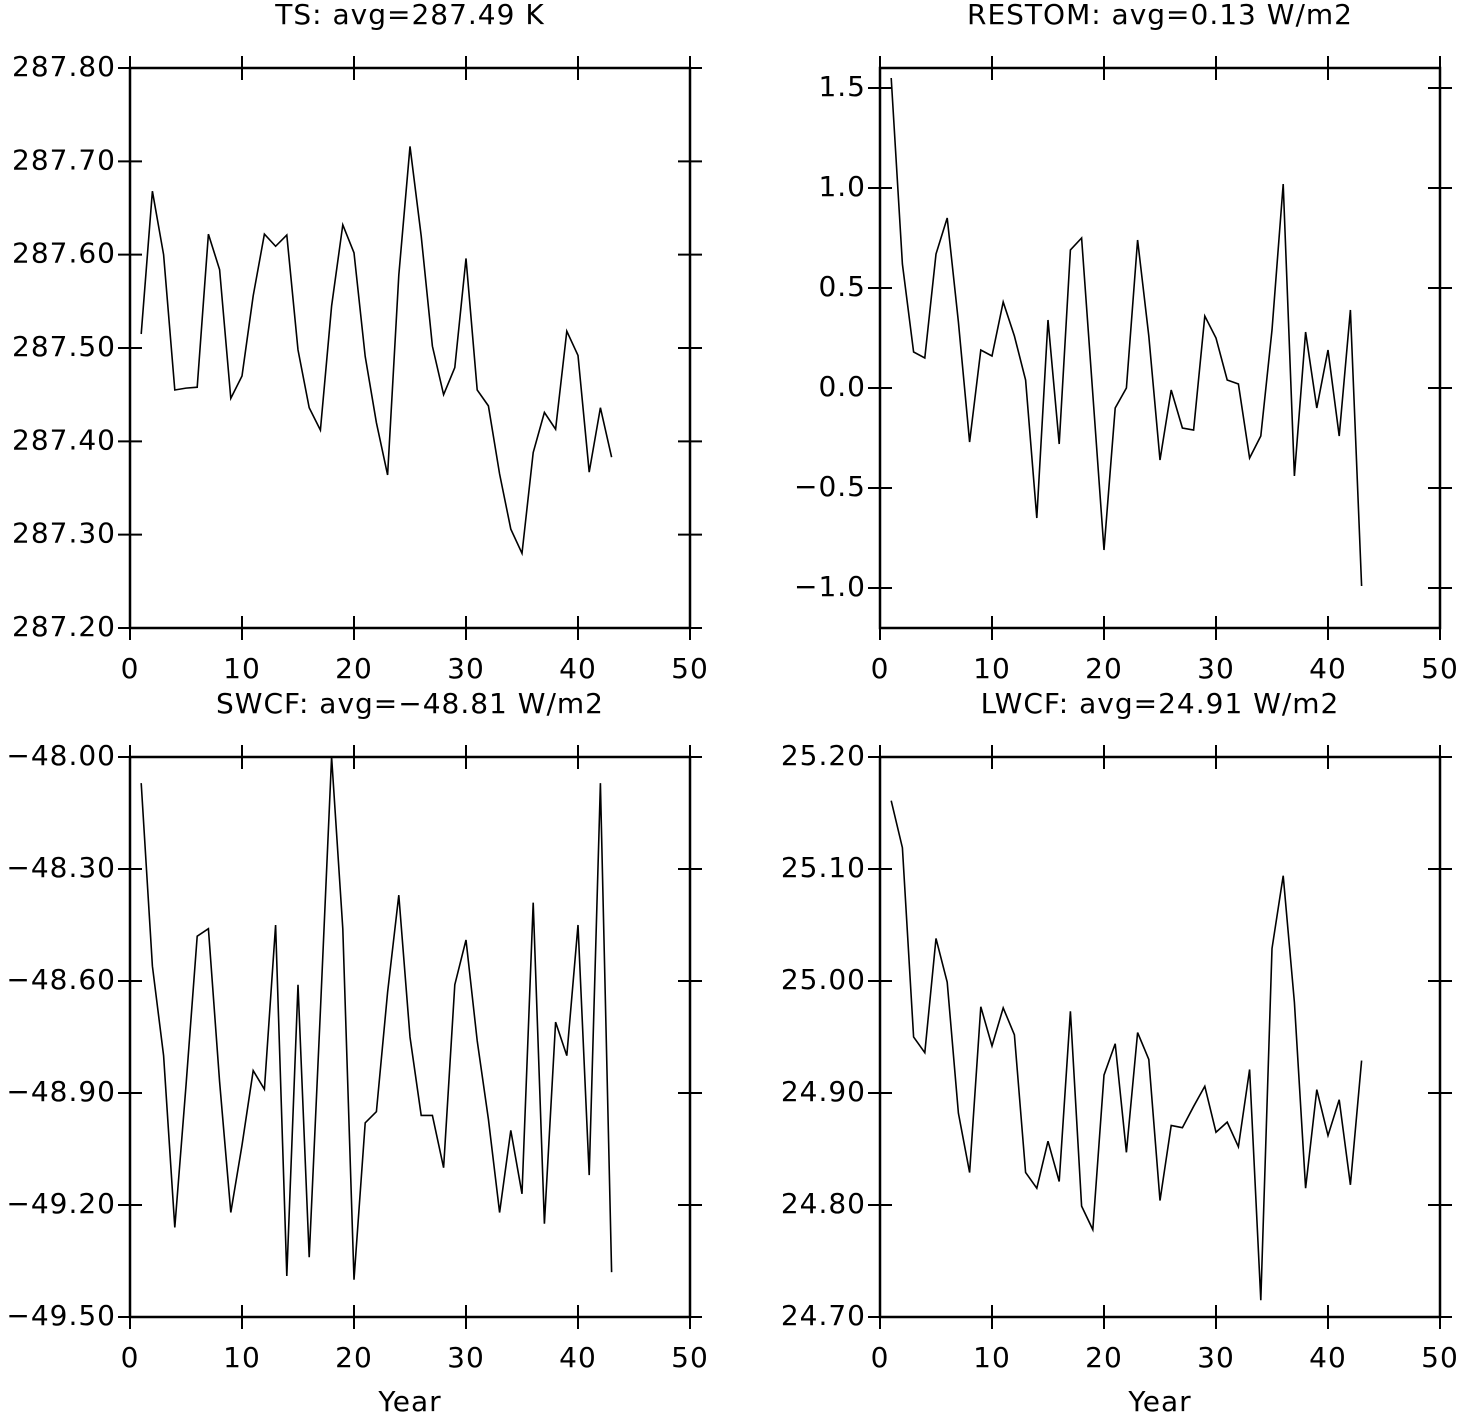 The height and width of the screenshot is (1416, 1457). I want to click on y-tick-label: 1.0, so click(842, 186).